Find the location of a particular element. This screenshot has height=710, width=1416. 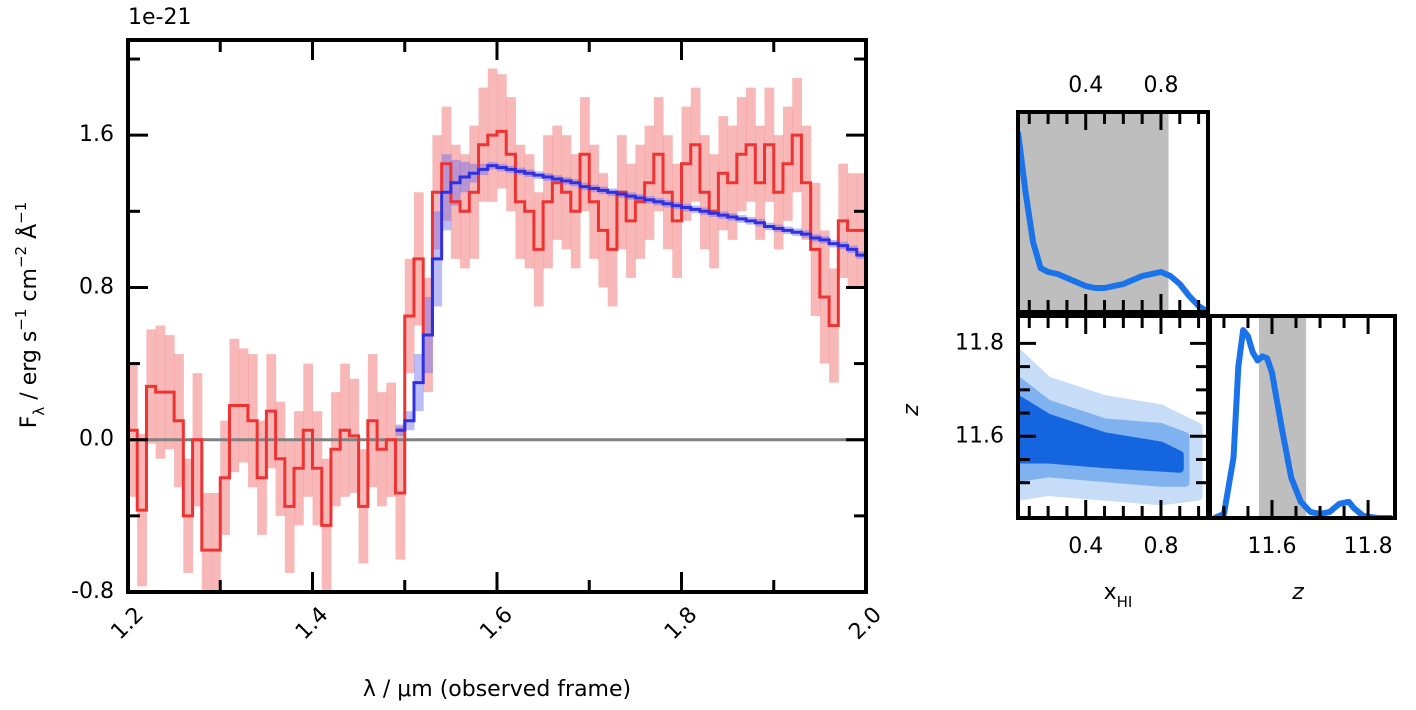

axis-label: xHI is located at coordinates (1118, 595).